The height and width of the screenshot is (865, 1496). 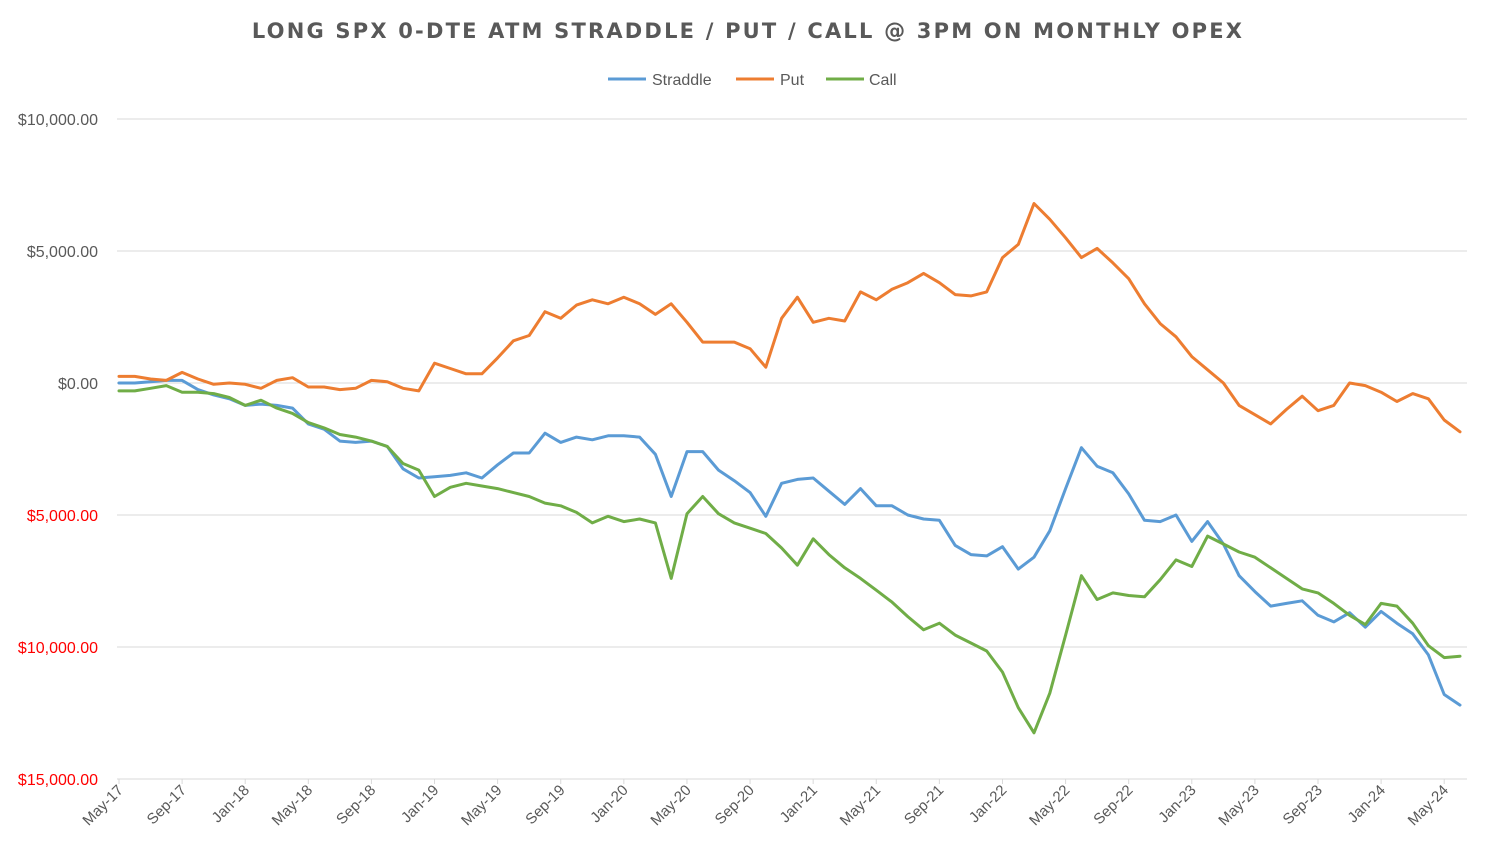 What do you see at coordinates (883, 80) in the screenshot?
I see `legend-label-call: Call` at bounding box center [883, 80].